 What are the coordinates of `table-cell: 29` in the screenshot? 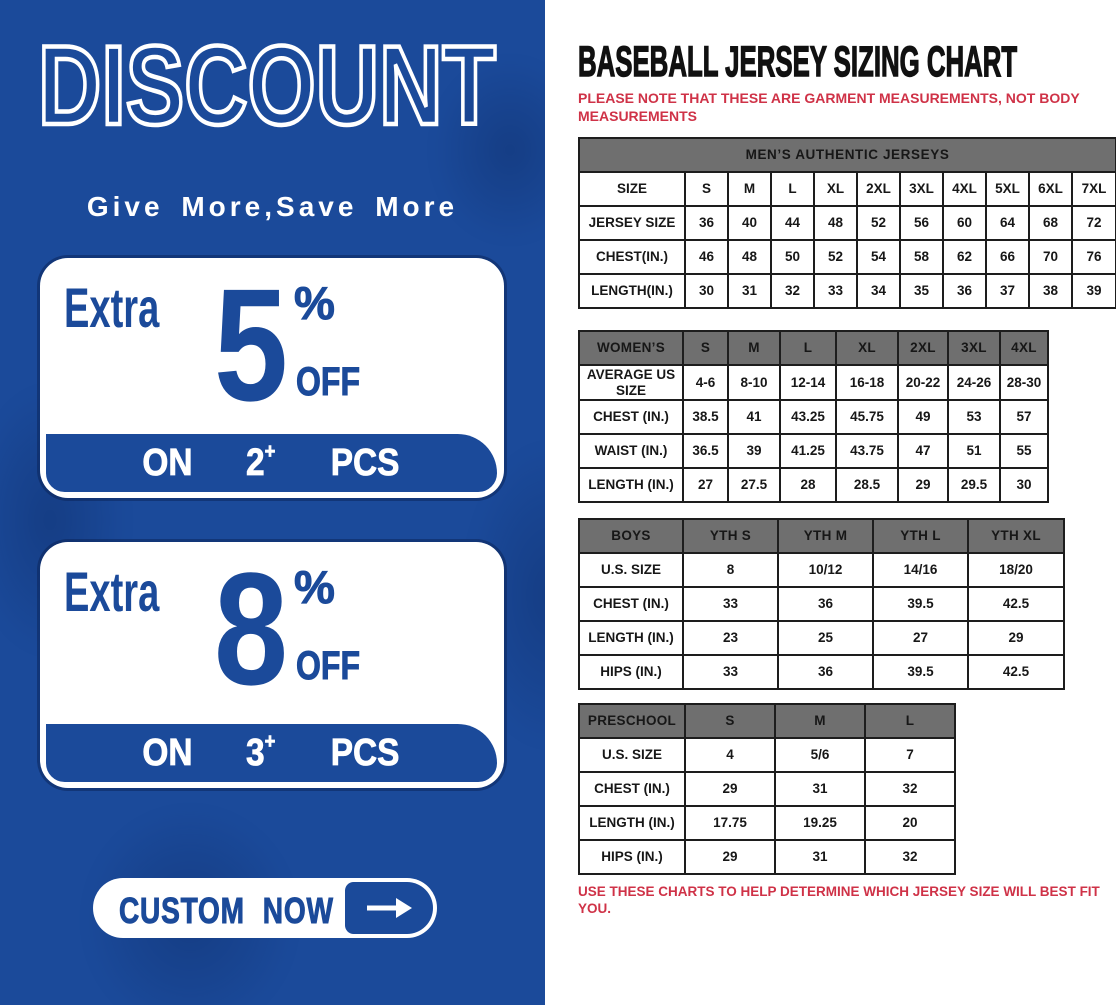 It's located at (1016, 638).